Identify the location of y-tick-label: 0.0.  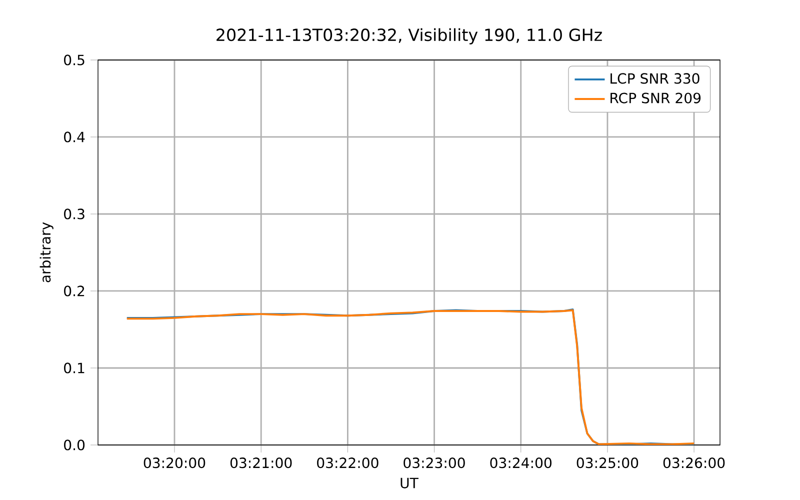
(74, 445).